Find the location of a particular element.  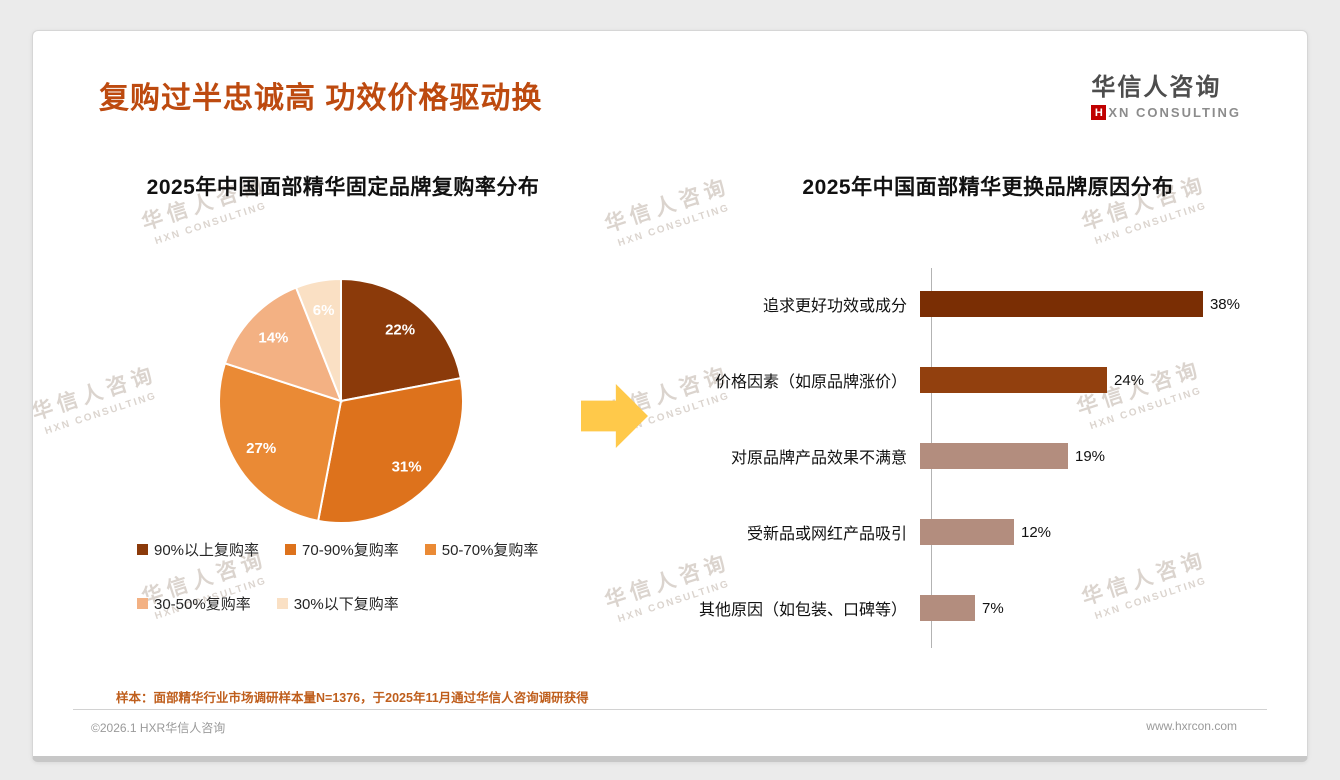

bar-category-label: 价格因素（如原品牌涨价） is located at coordinates (810, 382).